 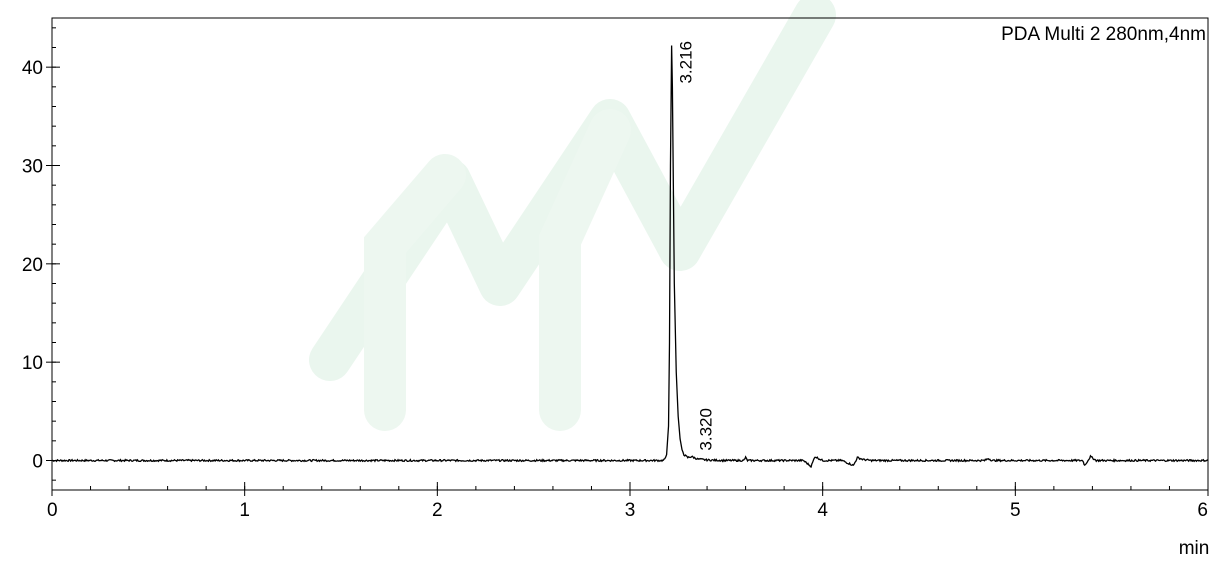 What do you see at coordinates (41, 254) in the screenshot?
I see `y-axis: 0 10 20 30 40` at bounding box center [41, 254].